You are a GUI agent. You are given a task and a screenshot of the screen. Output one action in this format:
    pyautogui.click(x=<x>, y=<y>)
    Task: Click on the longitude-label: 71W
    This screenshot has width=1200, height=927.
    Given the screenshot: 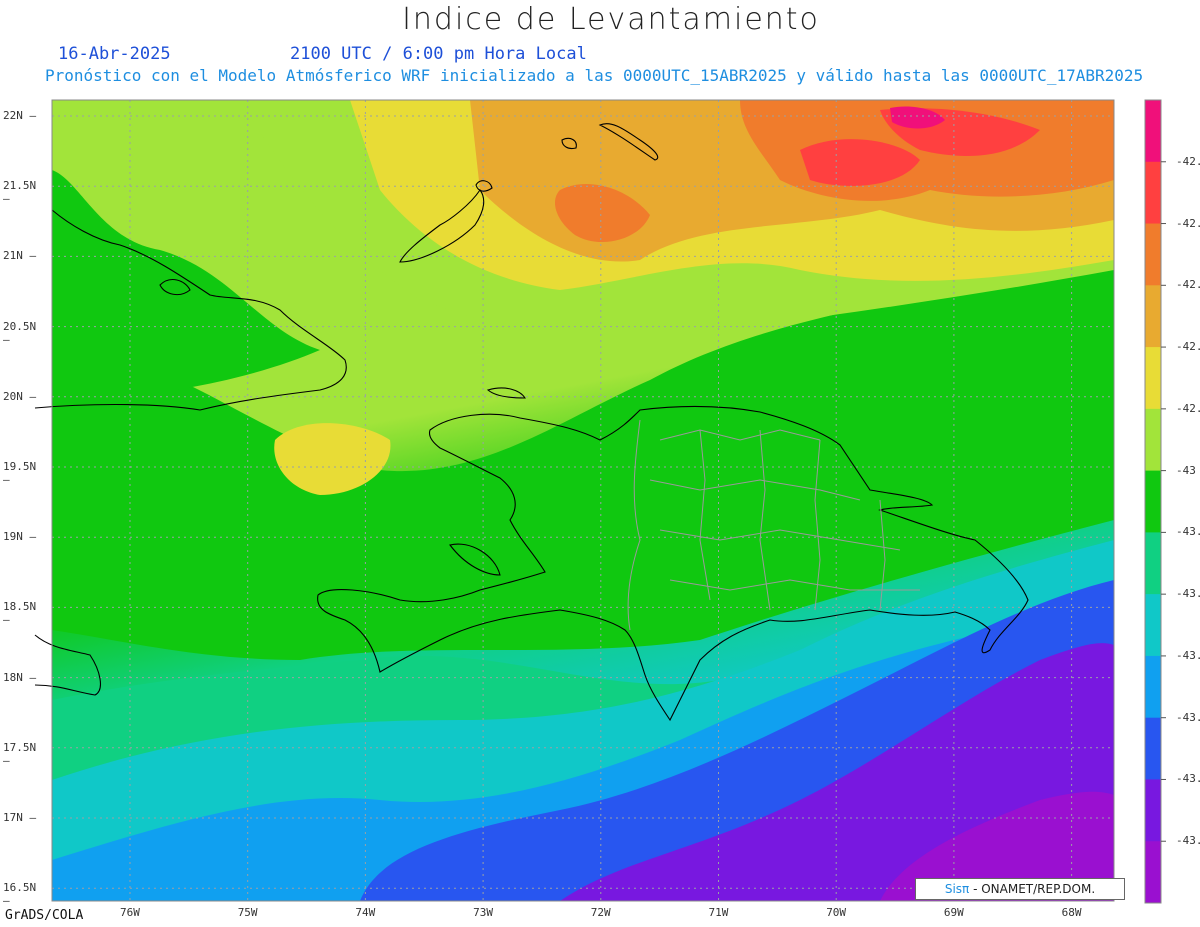 What is the action you would take?
    pyautogui.click(x=718, y=912)
    